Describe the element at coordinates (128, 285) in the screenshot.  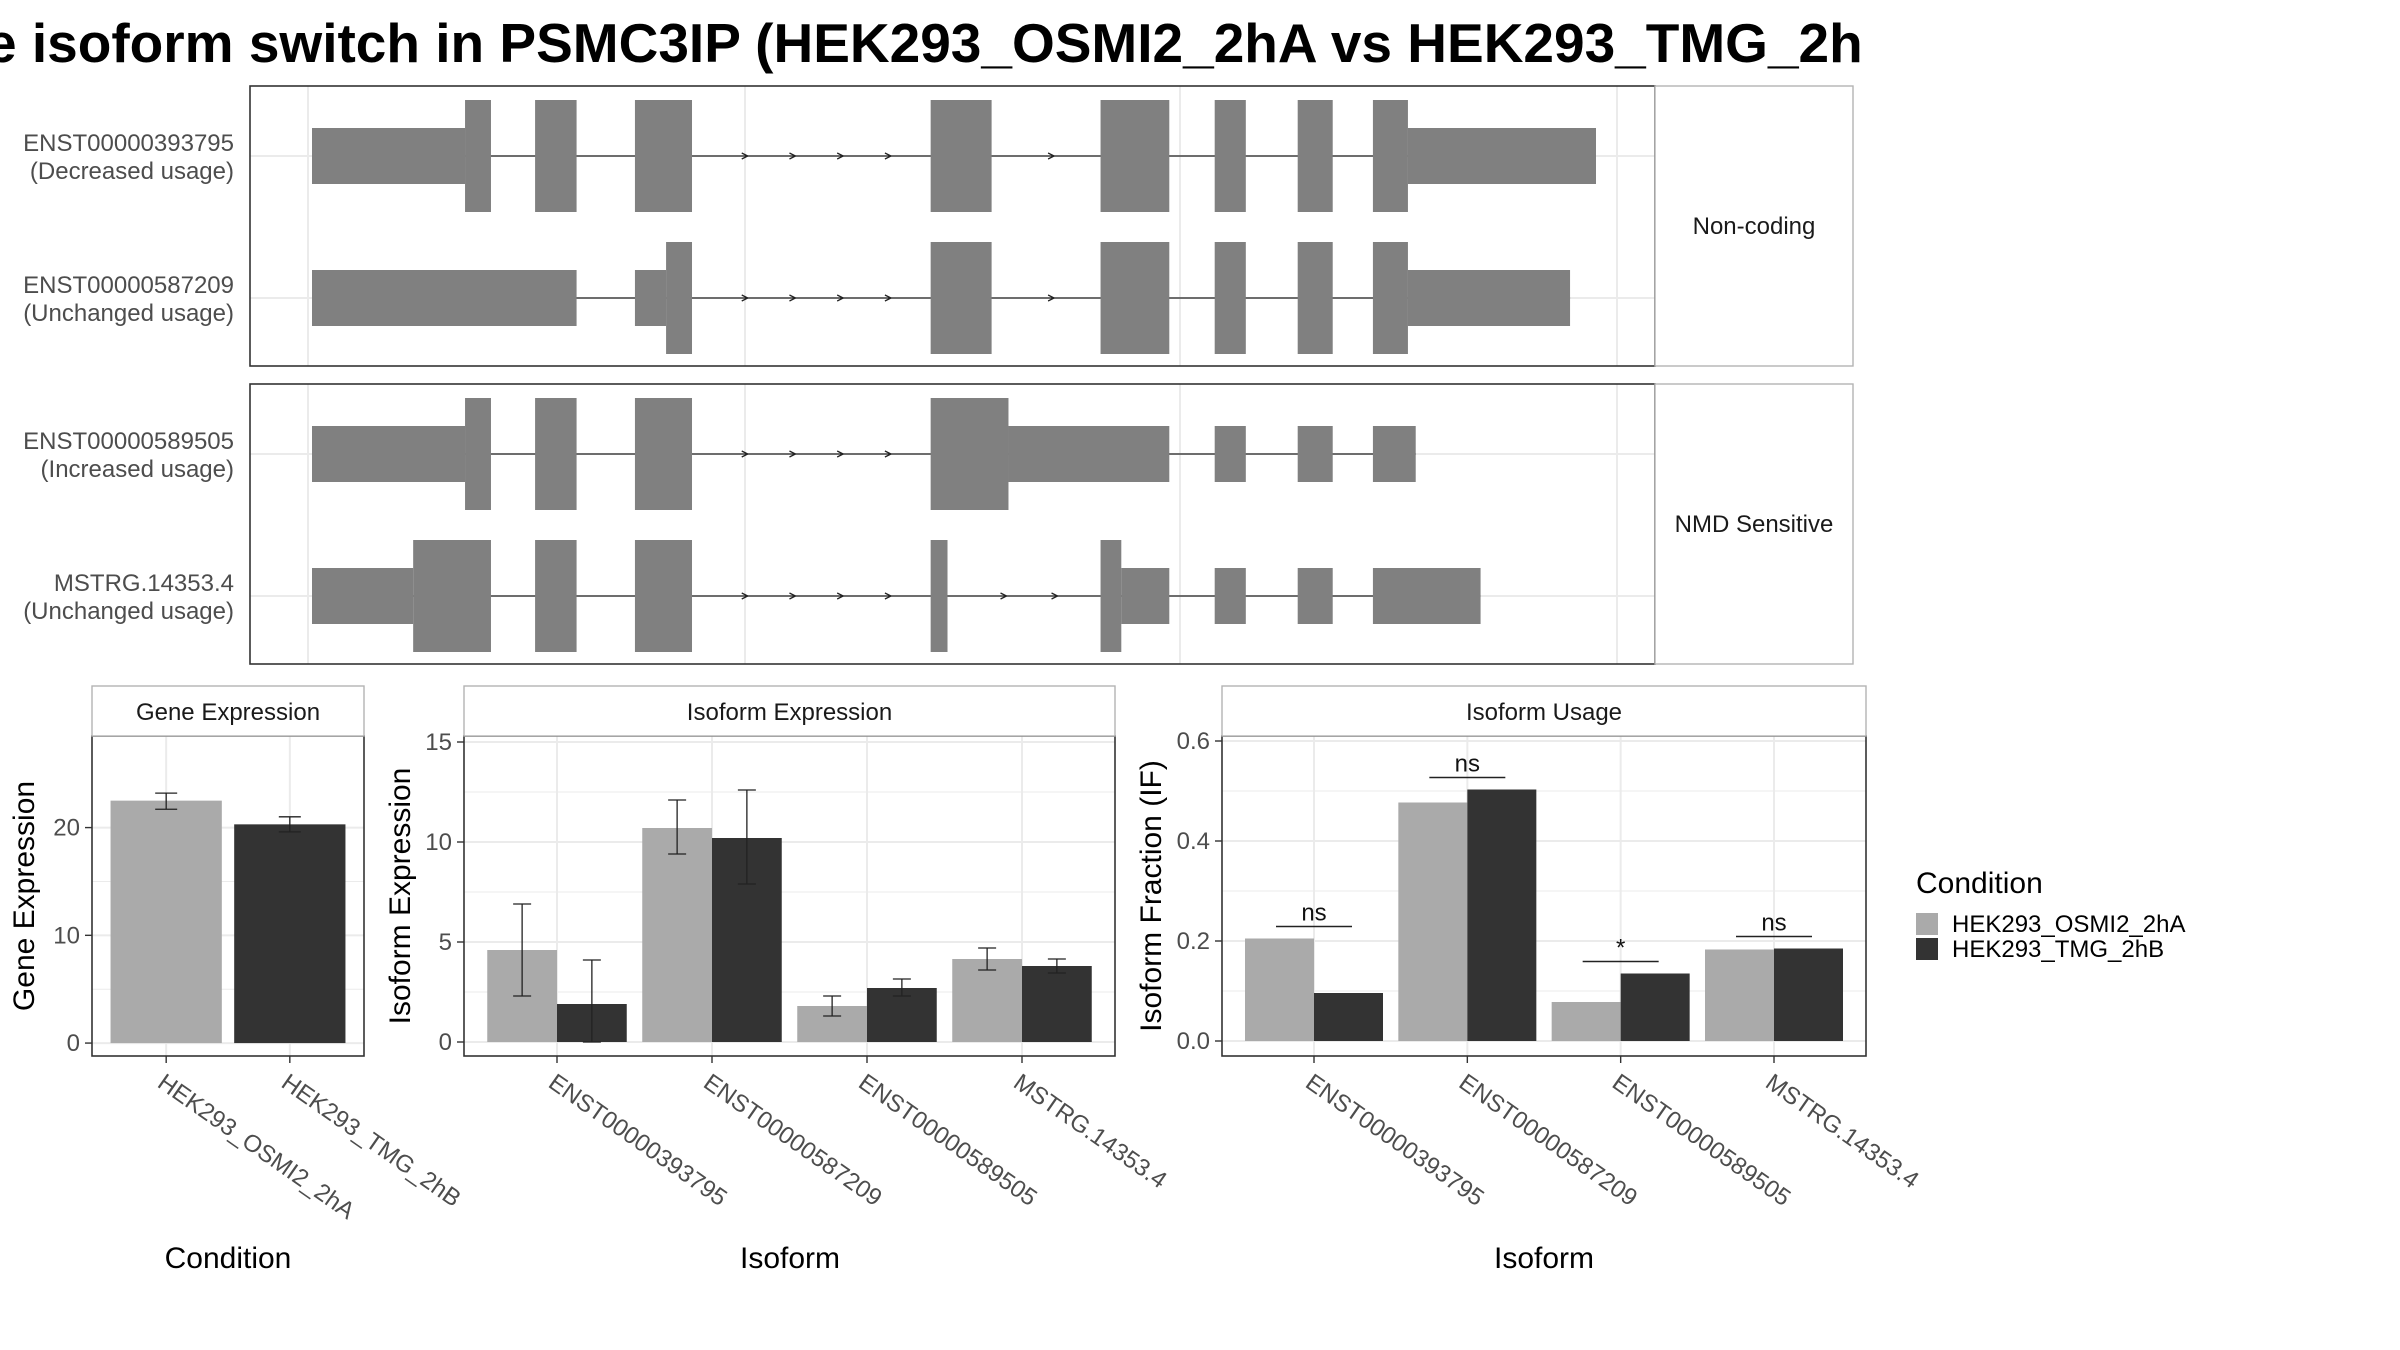
I see `isoform-label: ENST00000587209` at that location.